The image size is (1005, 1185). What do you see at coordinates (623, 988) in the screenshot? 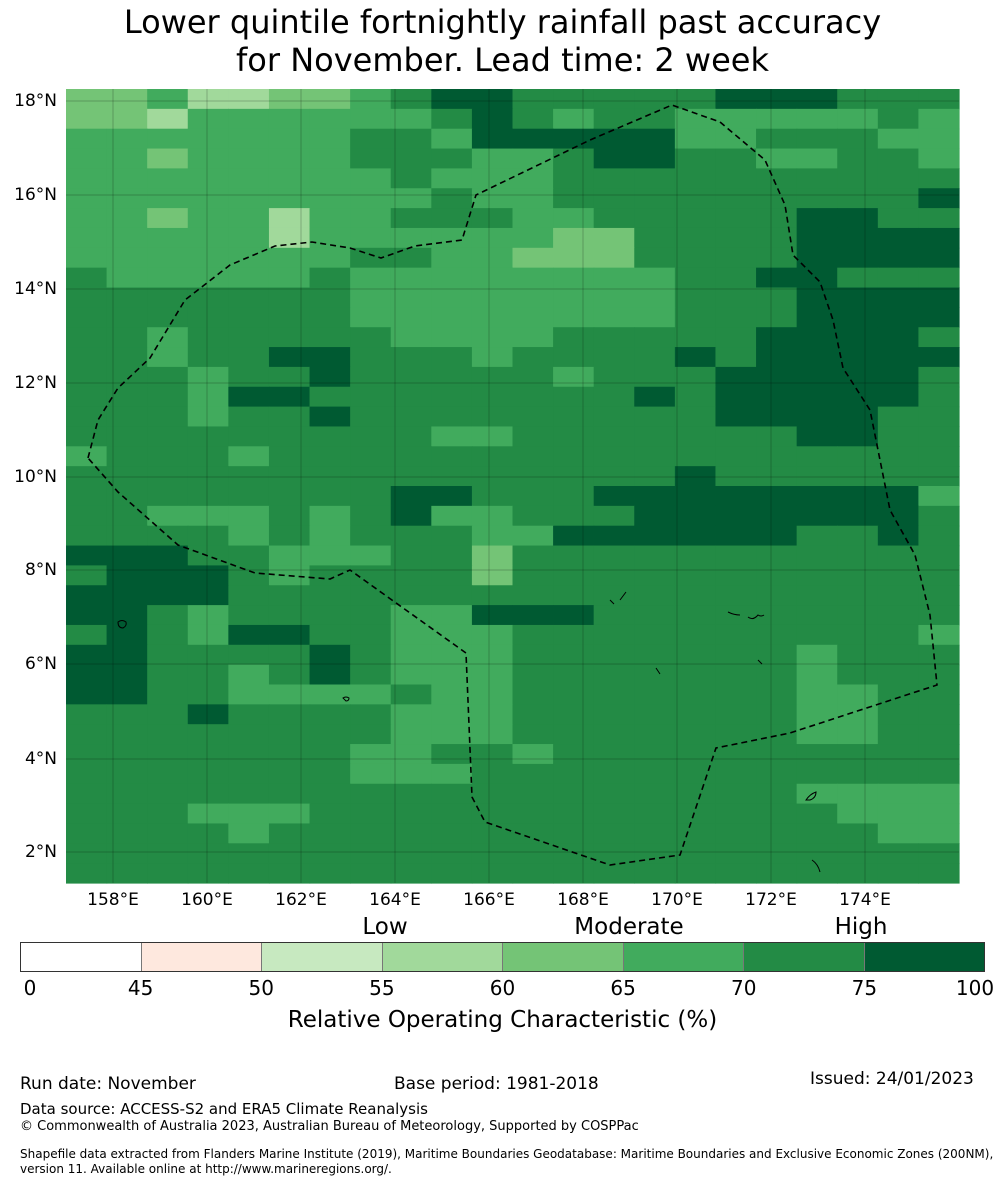
I see `colorbar-tick-label: 65` at bounding box center [623, 988].